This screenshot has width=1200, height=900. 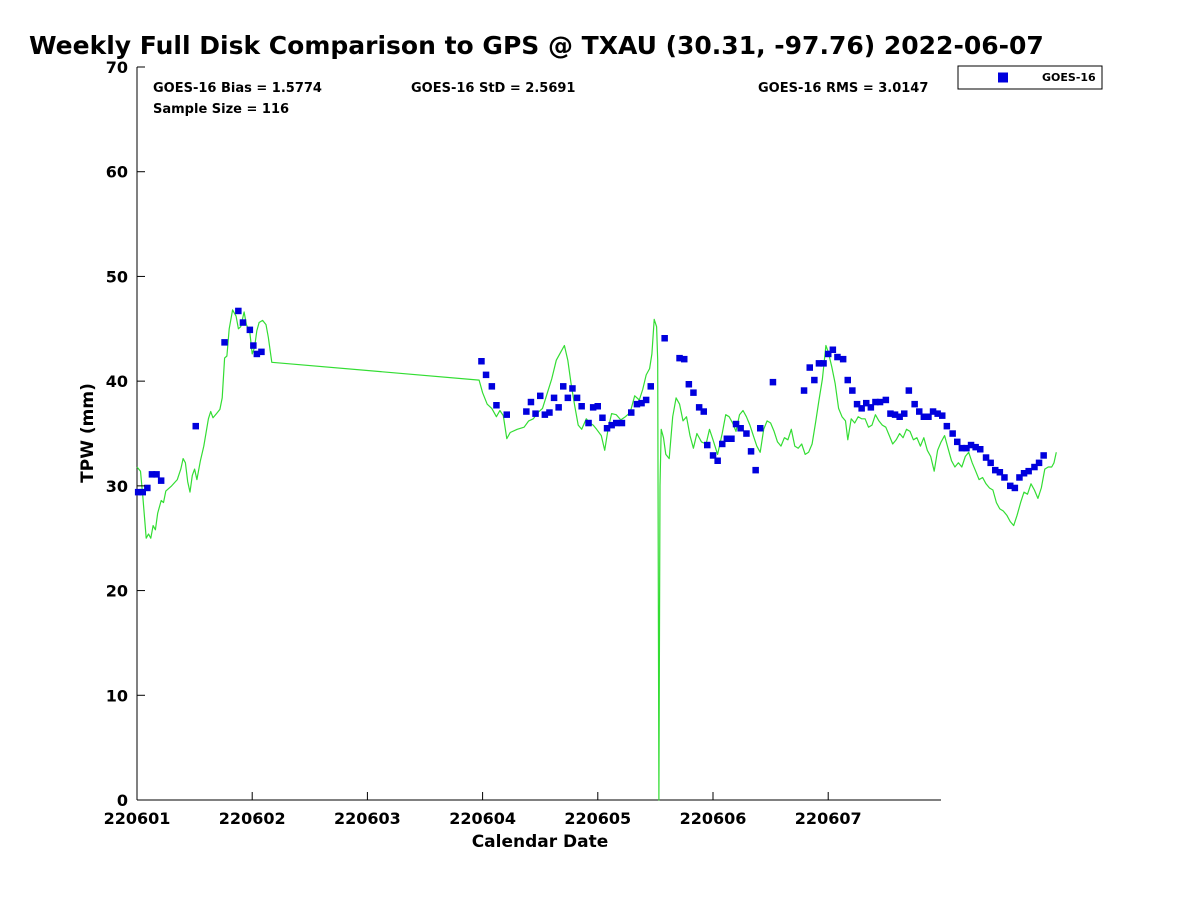 What do you see at coordinates (88, 433) in the screenshot?
I see `y-axis-label: TPW (mm)` at bounding box center [88, 433].